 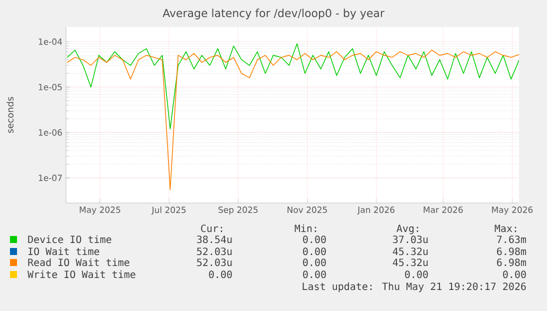 I want to click on x-tick-label: Jul 2025, so click(x=168, y=210).